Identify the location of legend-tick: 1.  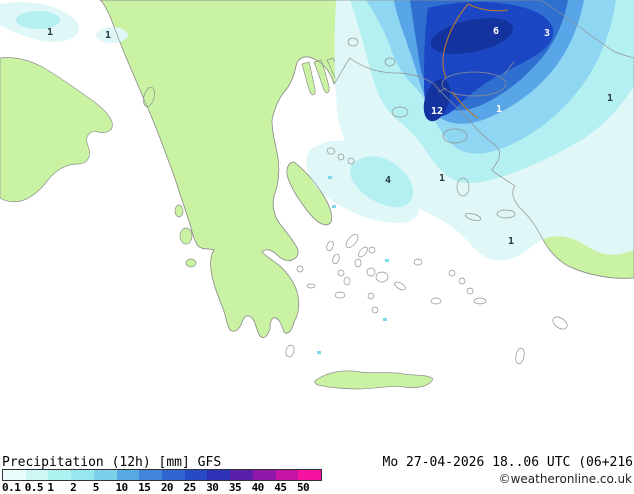
(50, 487).